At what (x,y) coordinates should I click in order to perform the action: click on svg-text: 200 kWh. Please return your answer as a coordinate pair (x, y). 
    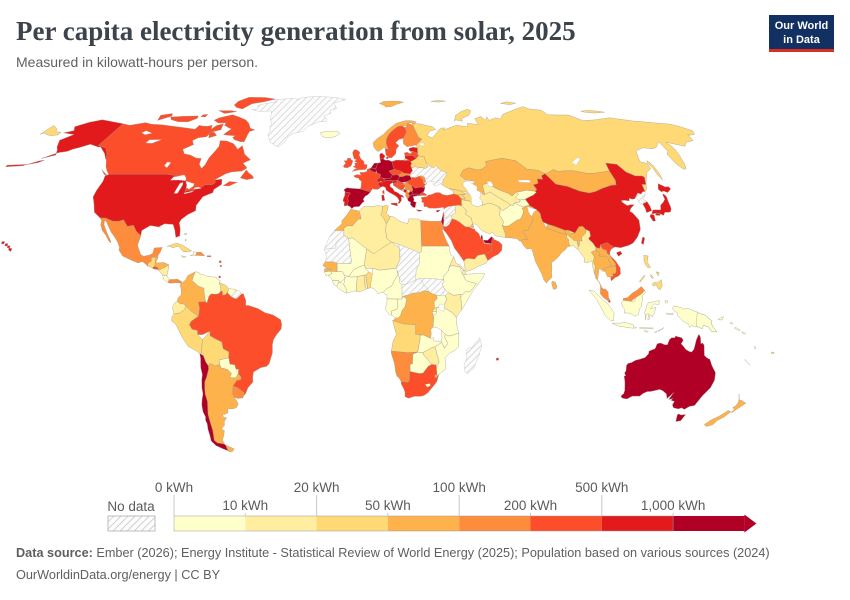
    Looking at the image, I should click on (530, 505).